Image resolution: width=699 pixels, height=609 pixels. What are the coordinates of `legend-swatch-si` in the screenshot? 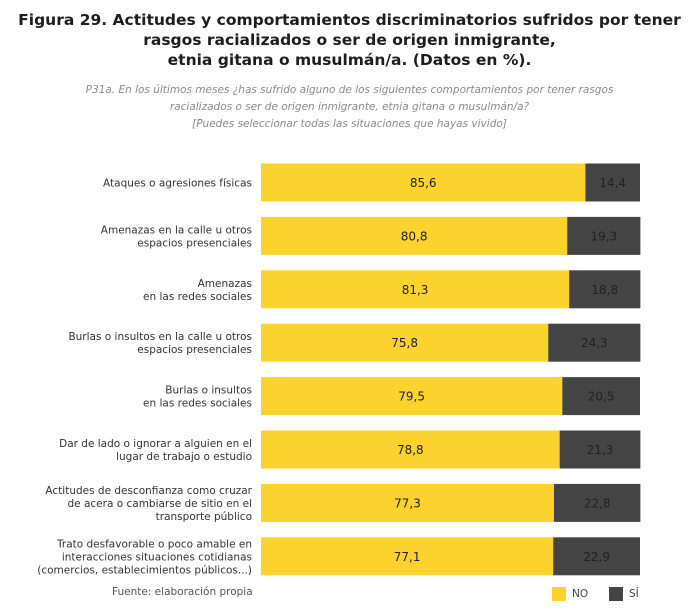 It's located at (616, 594).